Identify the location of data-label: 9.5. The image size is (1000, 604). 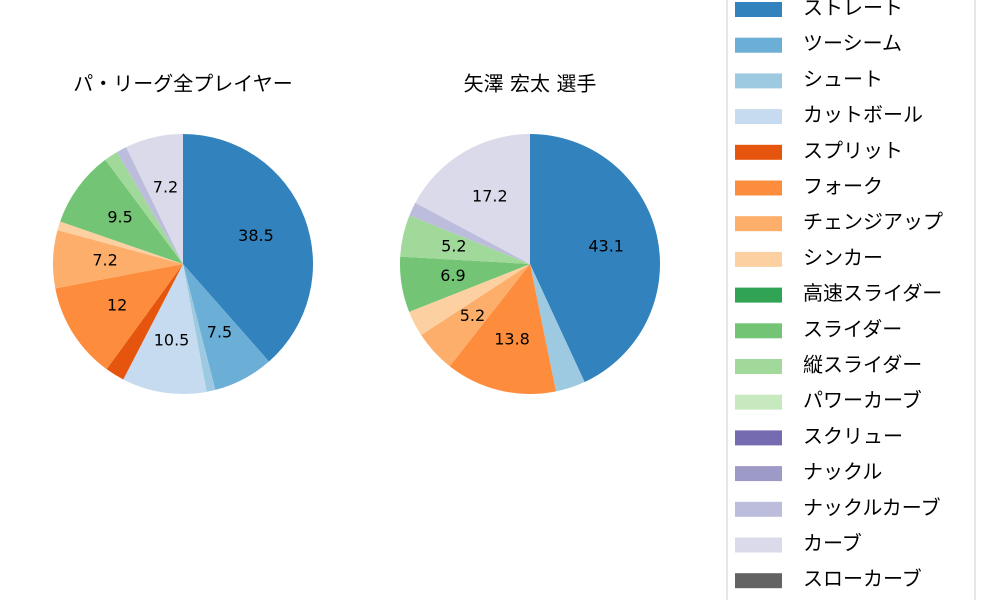
(119, 216).